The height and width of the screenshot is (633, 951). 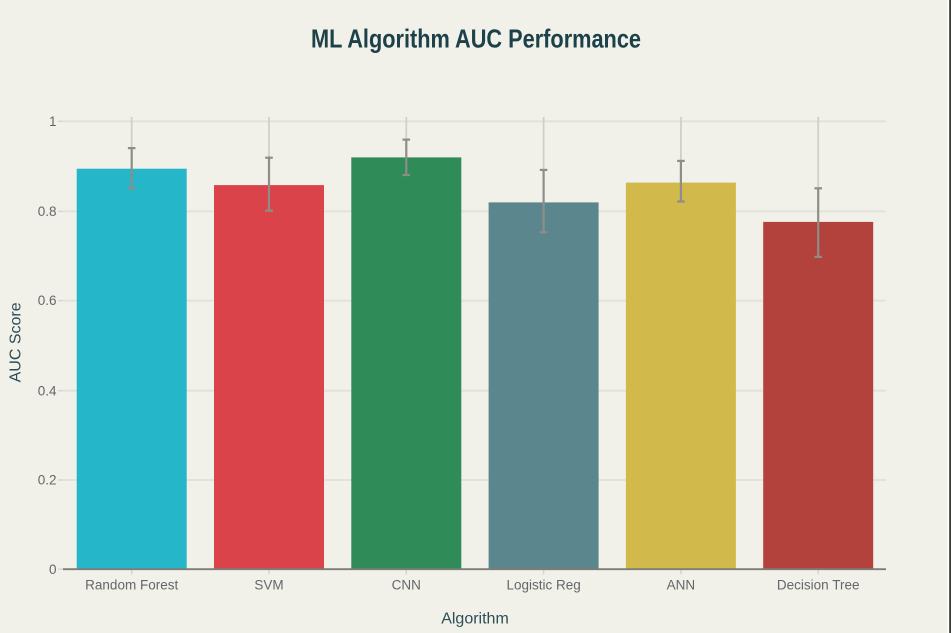 I want to click on svg-text: Algorithm, so click(x=475, y=619).